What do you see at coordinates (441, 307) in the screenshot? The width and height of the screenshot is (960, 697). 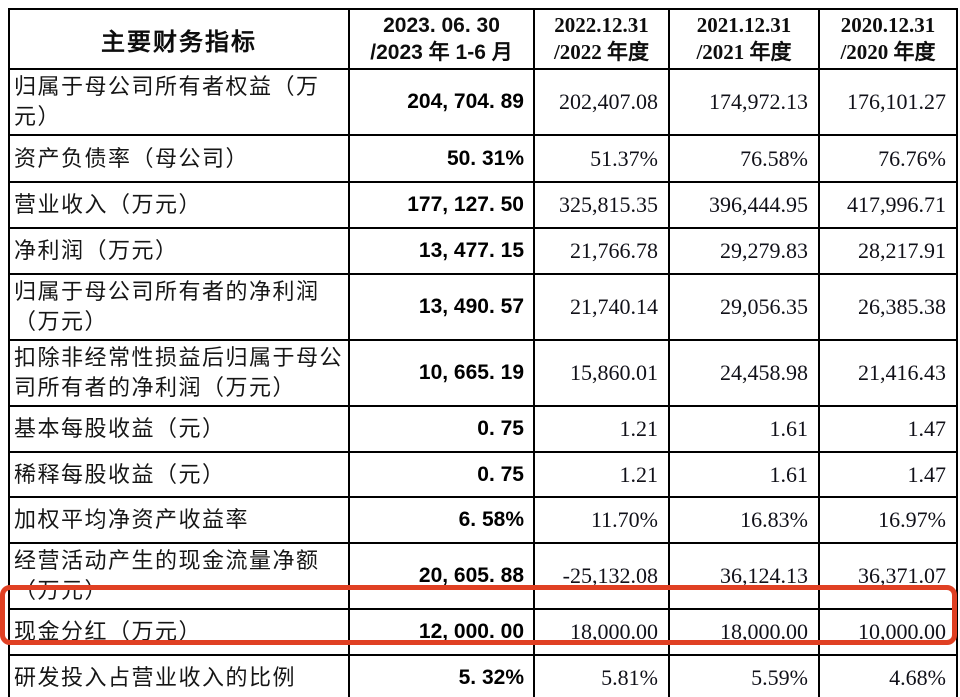 I see `cell-value: 13, 490. 57` at bounding box center [441, 307].